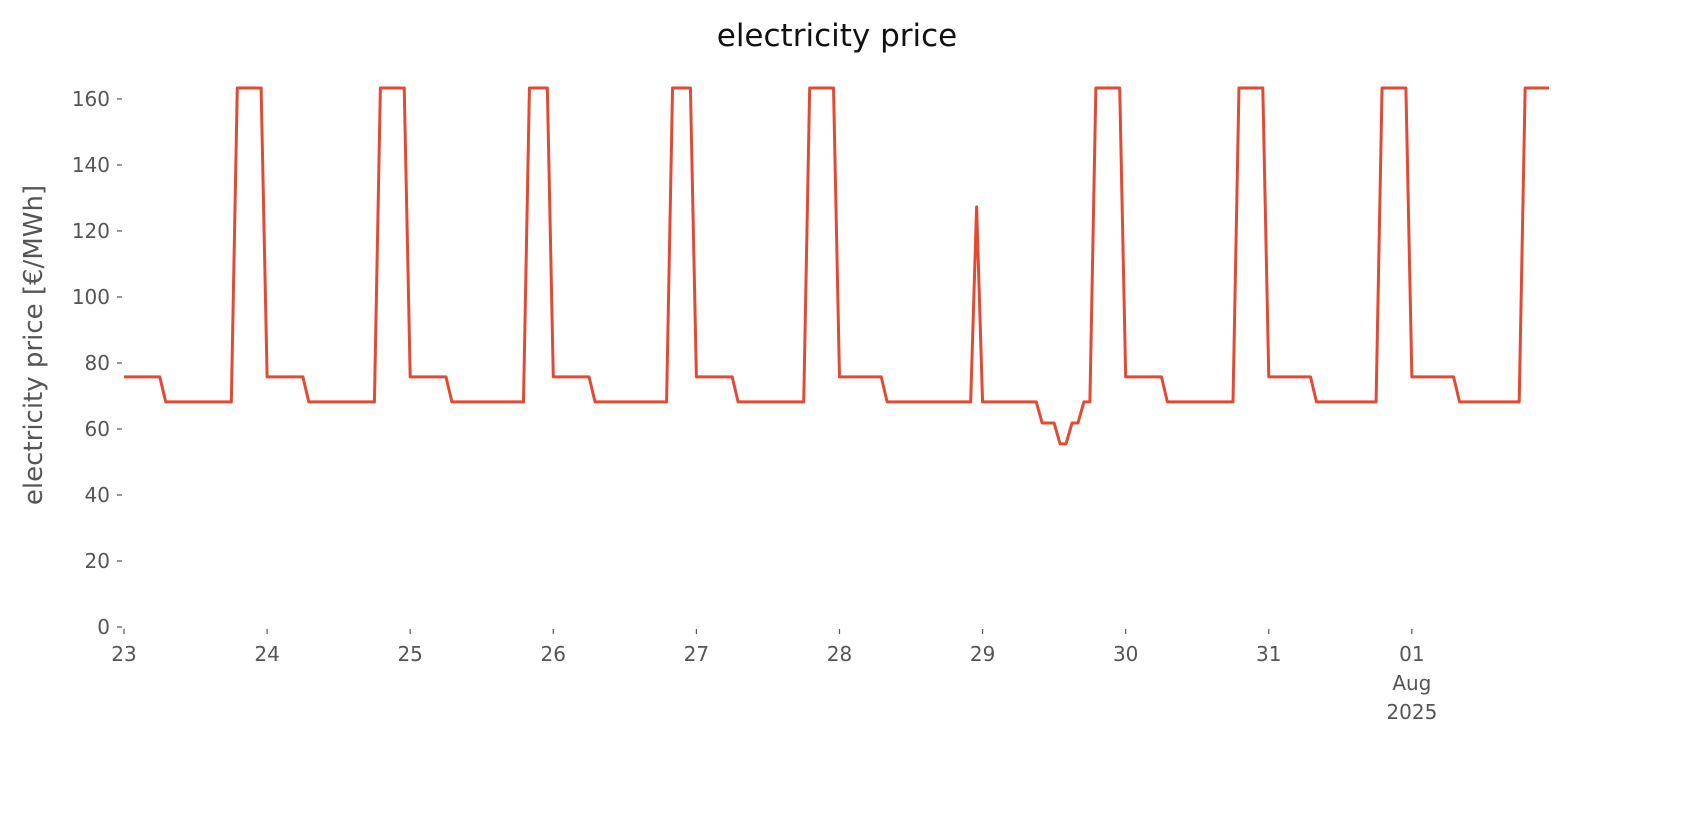 Image resolution: width=1706 pixels, height=815 pixels. Describe the element at coordinates (97, 363) in the screenshot. I see `y-tick-label: 80` at that location.